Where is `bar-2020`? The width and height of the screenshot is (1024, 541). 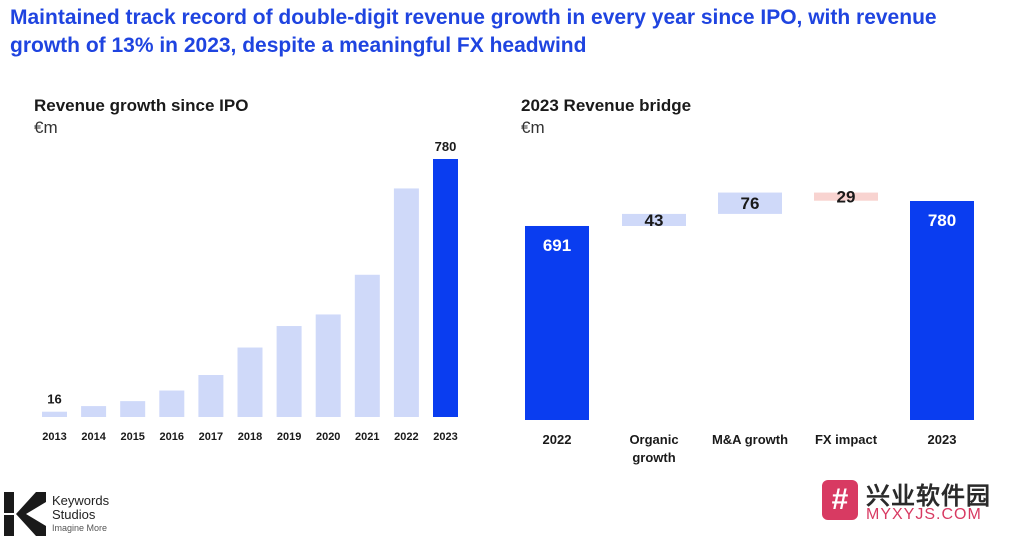 bar-2020 is located at coordinates (328, 365).